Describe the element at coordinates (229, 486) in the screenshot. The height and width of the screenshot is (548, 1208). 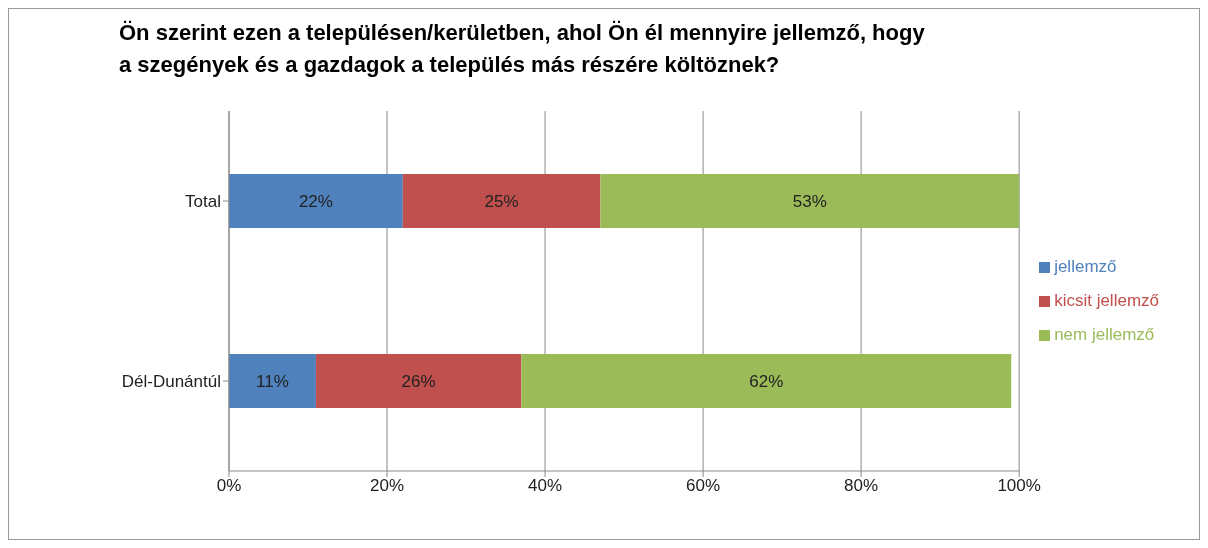
I see `x-tick-label: 0%` at that location.